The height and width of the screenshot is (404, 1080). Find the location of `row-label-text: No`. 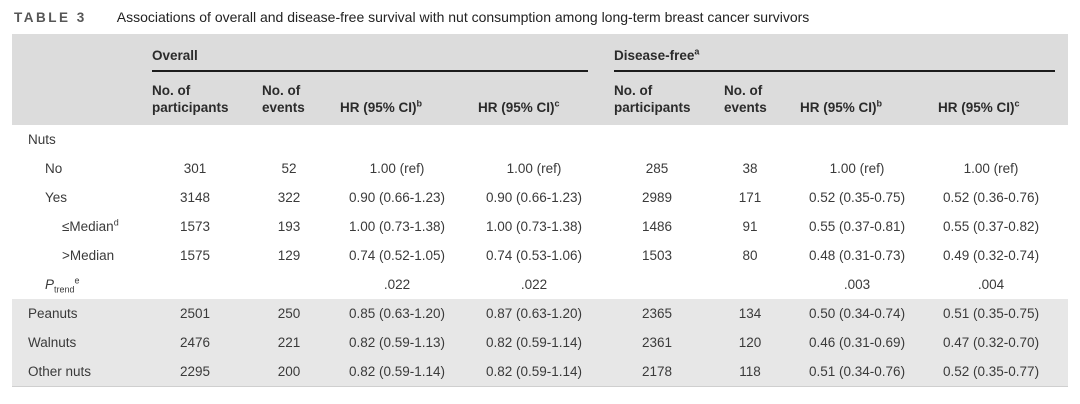

row-label-text: No is located at coordinates (54, 168).